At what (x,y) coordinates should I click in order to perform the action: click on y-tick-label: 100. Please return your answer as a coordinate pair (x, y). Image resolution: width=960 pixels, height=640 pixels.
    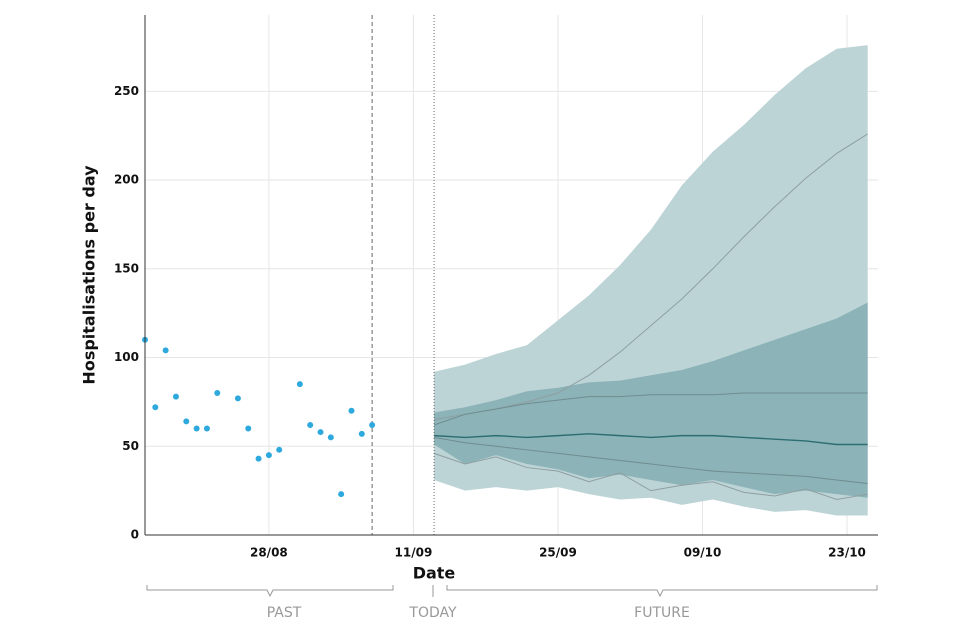
    Looking at the image, I should click on (126, 357).